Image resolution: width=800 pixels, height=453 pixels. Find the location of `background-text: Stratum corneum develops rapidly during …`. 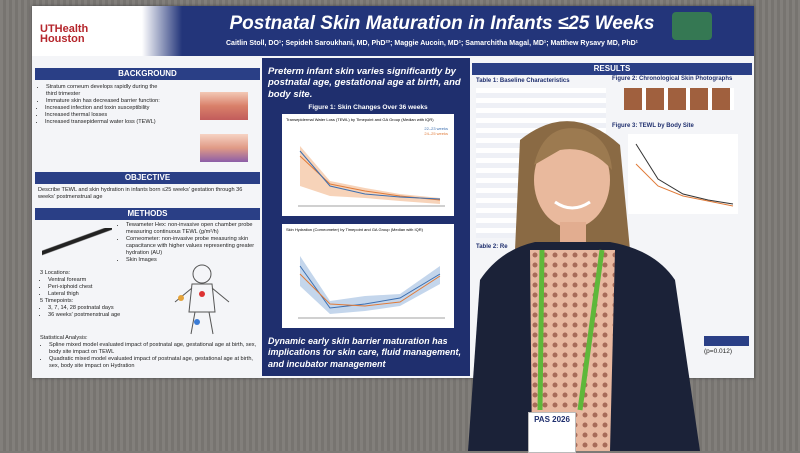

background-text: Stratum corneum develops rapidly during … is located at coordinates (102, 105).